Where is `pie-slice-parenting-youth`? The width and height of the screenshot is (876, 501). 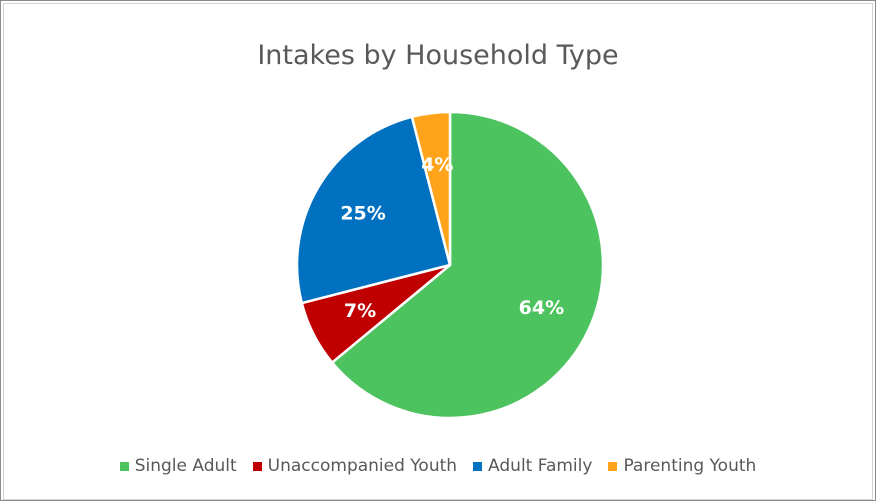 pie-slice-parenting-youth is located at coordinates (431, 188).